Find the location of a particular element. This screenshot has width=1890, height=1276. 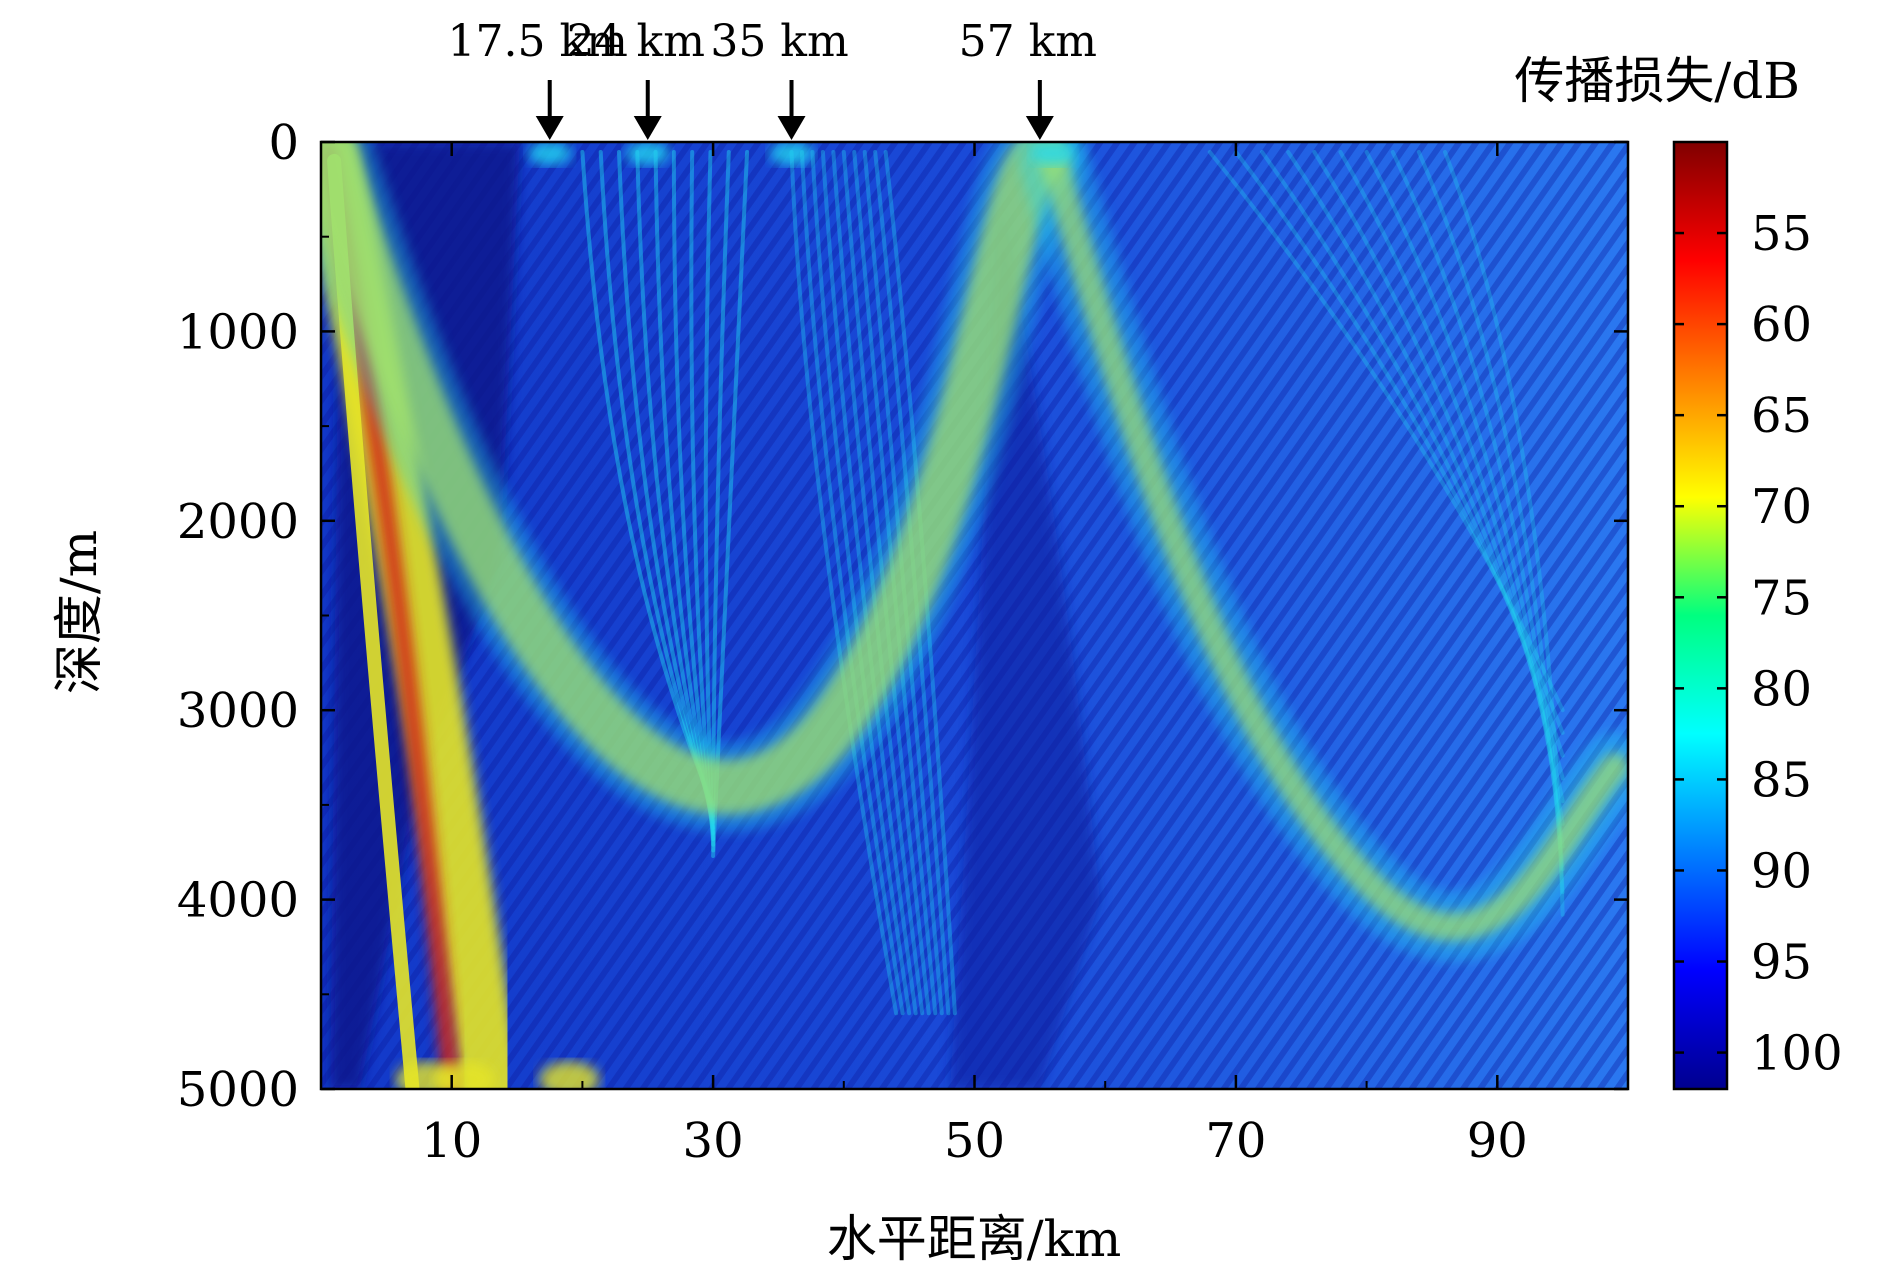

y-tick-label: 5000 is located at coordinates (238, 1090).